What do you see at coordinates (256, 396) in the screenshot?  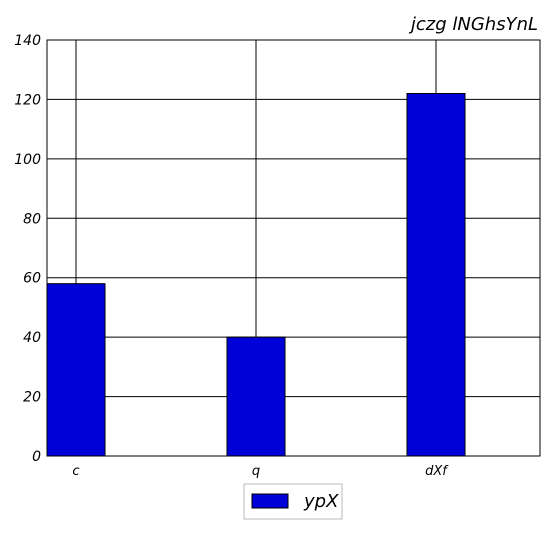 I see `bar-q` at bounding box center [256, 396].